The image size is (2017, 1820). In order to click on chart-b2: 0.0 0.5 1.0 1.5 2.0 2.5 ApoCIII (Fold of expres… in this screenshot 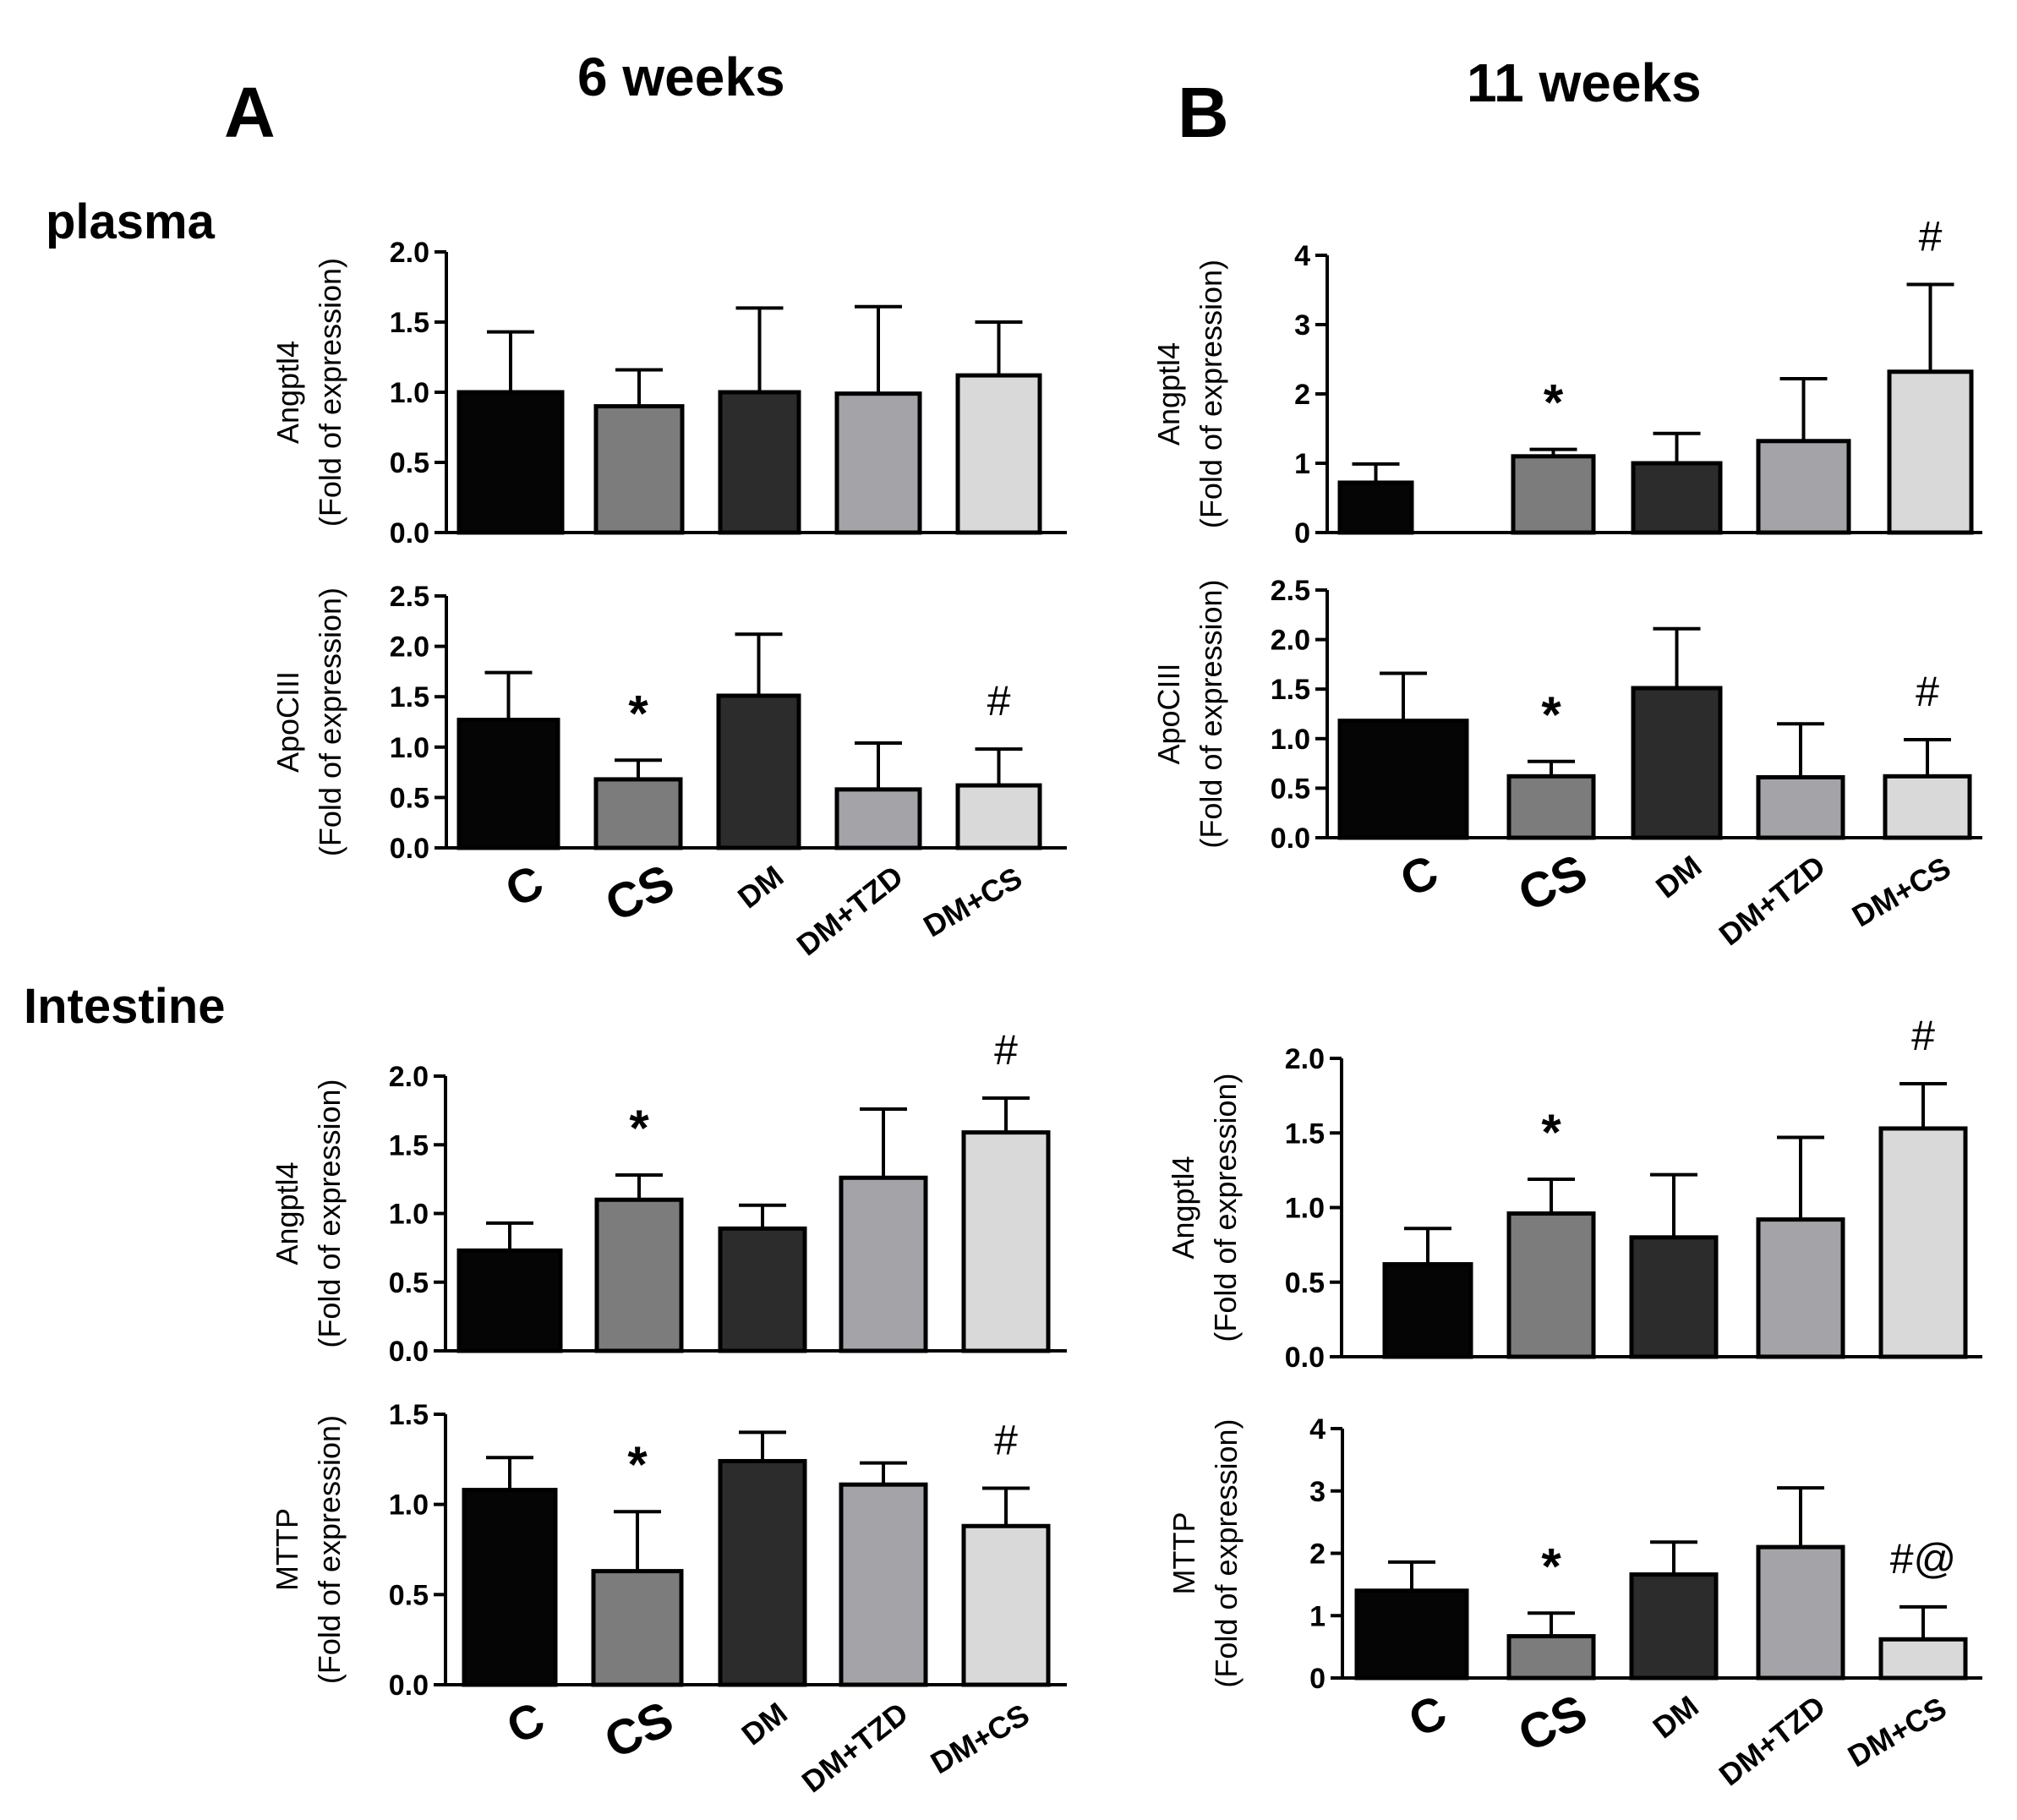, I will do `click(1566, 763)`.